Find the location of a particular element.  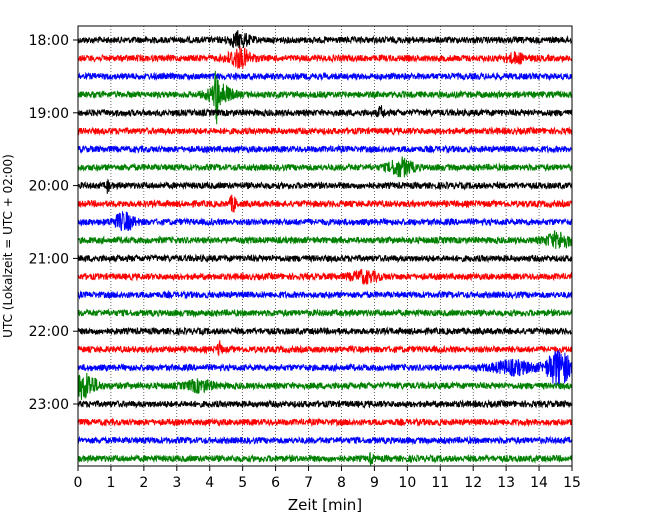

x-tick-label: 4 is located at coordinates (209, 483).